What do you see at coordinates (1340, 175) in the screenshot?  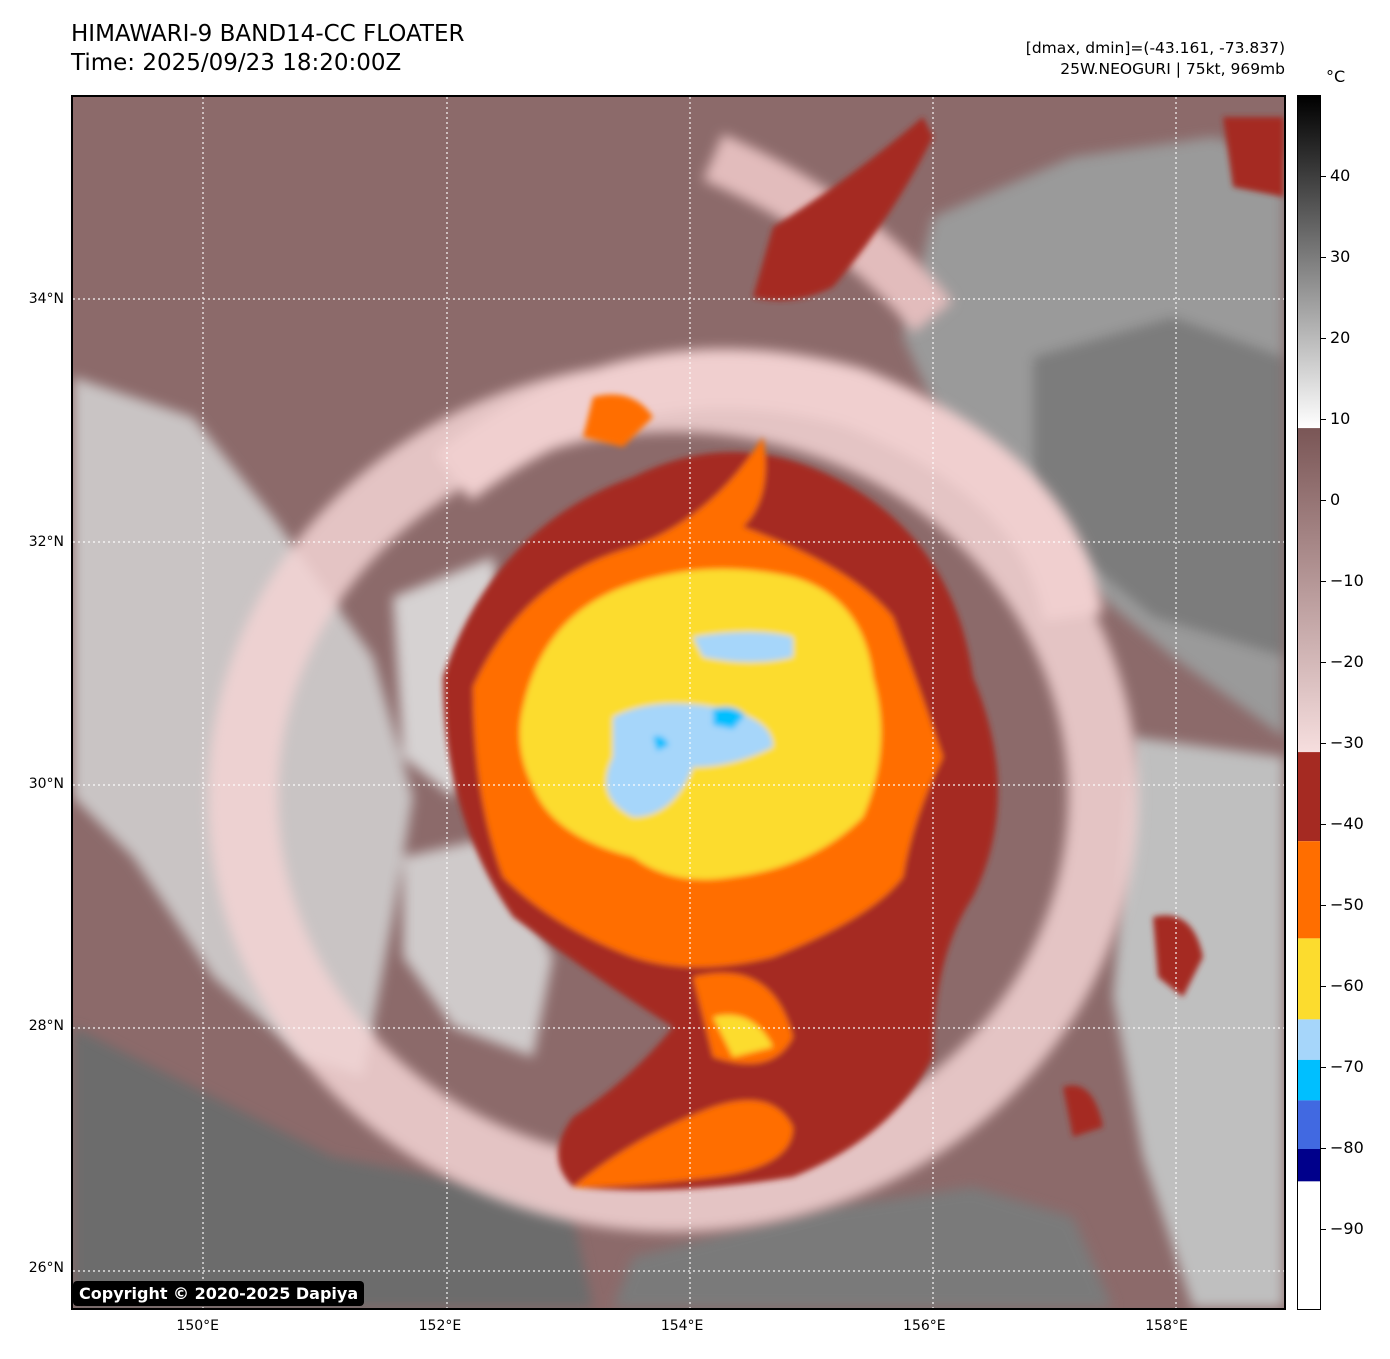 I see `colorbar-tick-label: 40` at bounding box center [1340, 175].